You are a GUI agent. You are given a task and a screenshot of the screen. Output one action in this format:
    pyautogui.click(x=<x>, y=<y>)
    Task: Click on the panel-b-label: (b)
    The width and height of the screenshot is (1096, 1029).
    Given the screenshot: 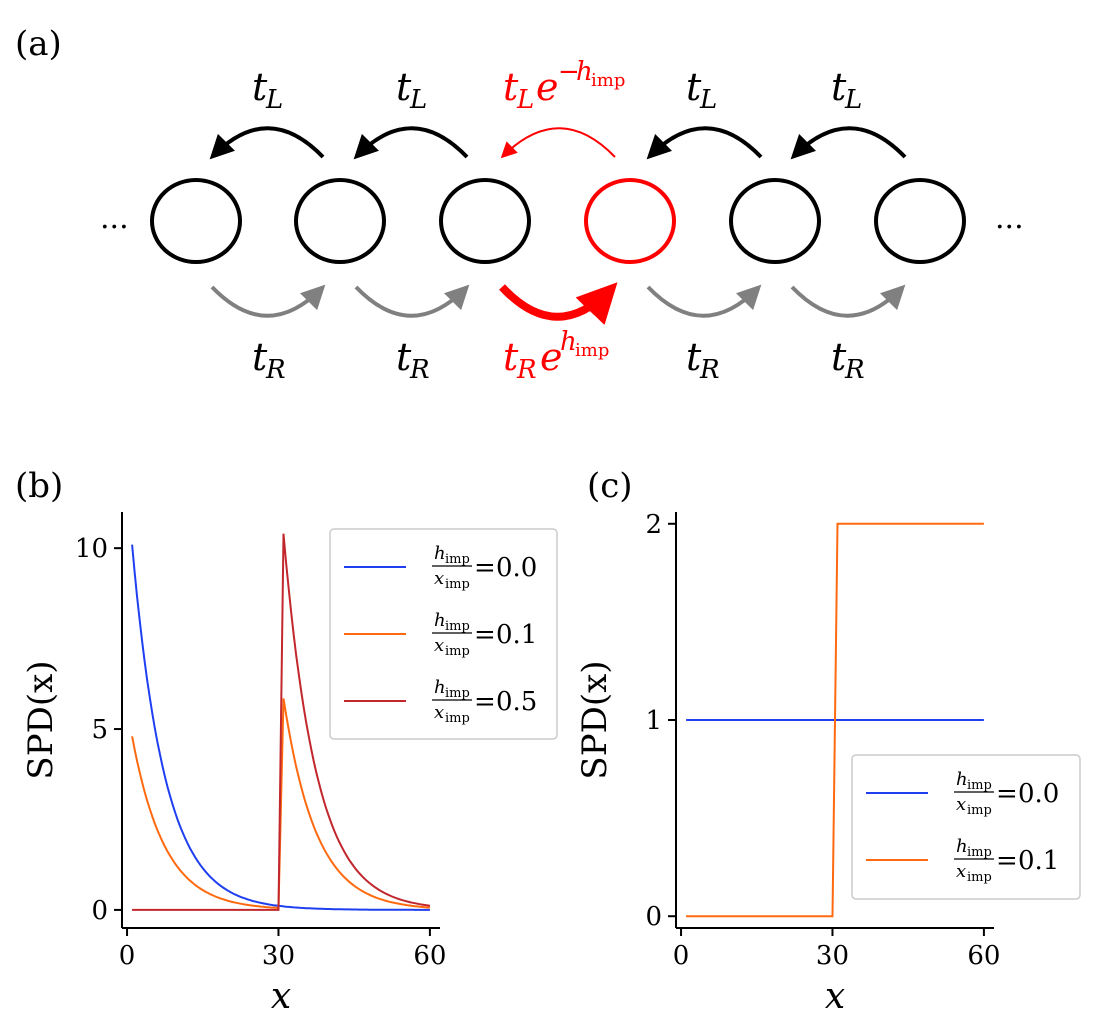 What is the action you would take?
    pyautogui.click(x=39, y=486)
    